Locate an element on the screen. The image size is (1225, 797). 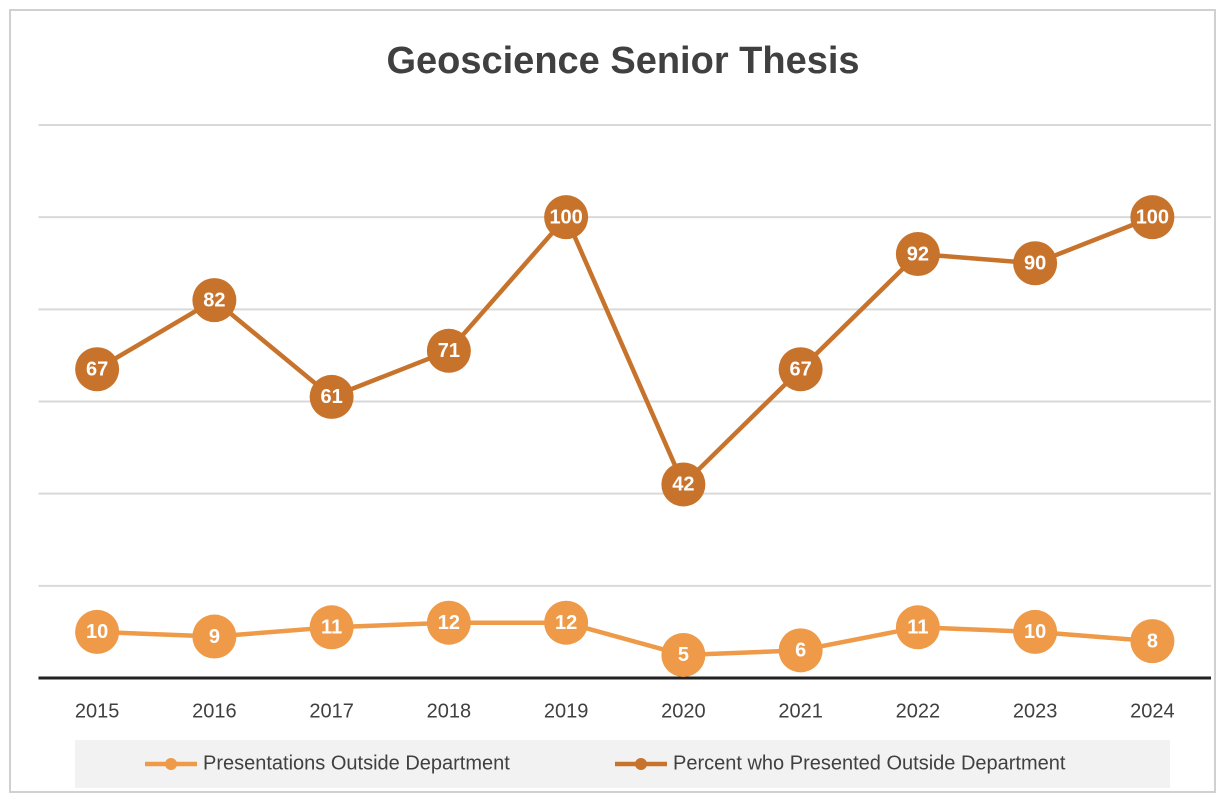
data-label: 5 is located at coordinates (683, 655).